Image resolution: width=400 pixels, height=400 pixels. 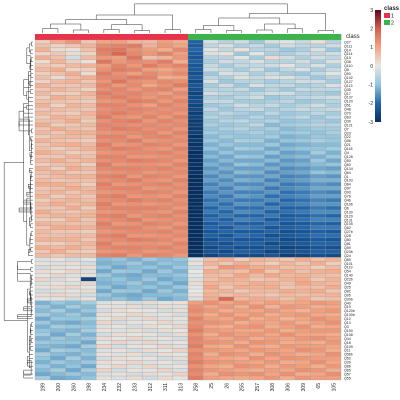 What do you see at coordinates (346, 327) in the screenshot?
I see `row-label: Q3` at bounding box center [346, 327].